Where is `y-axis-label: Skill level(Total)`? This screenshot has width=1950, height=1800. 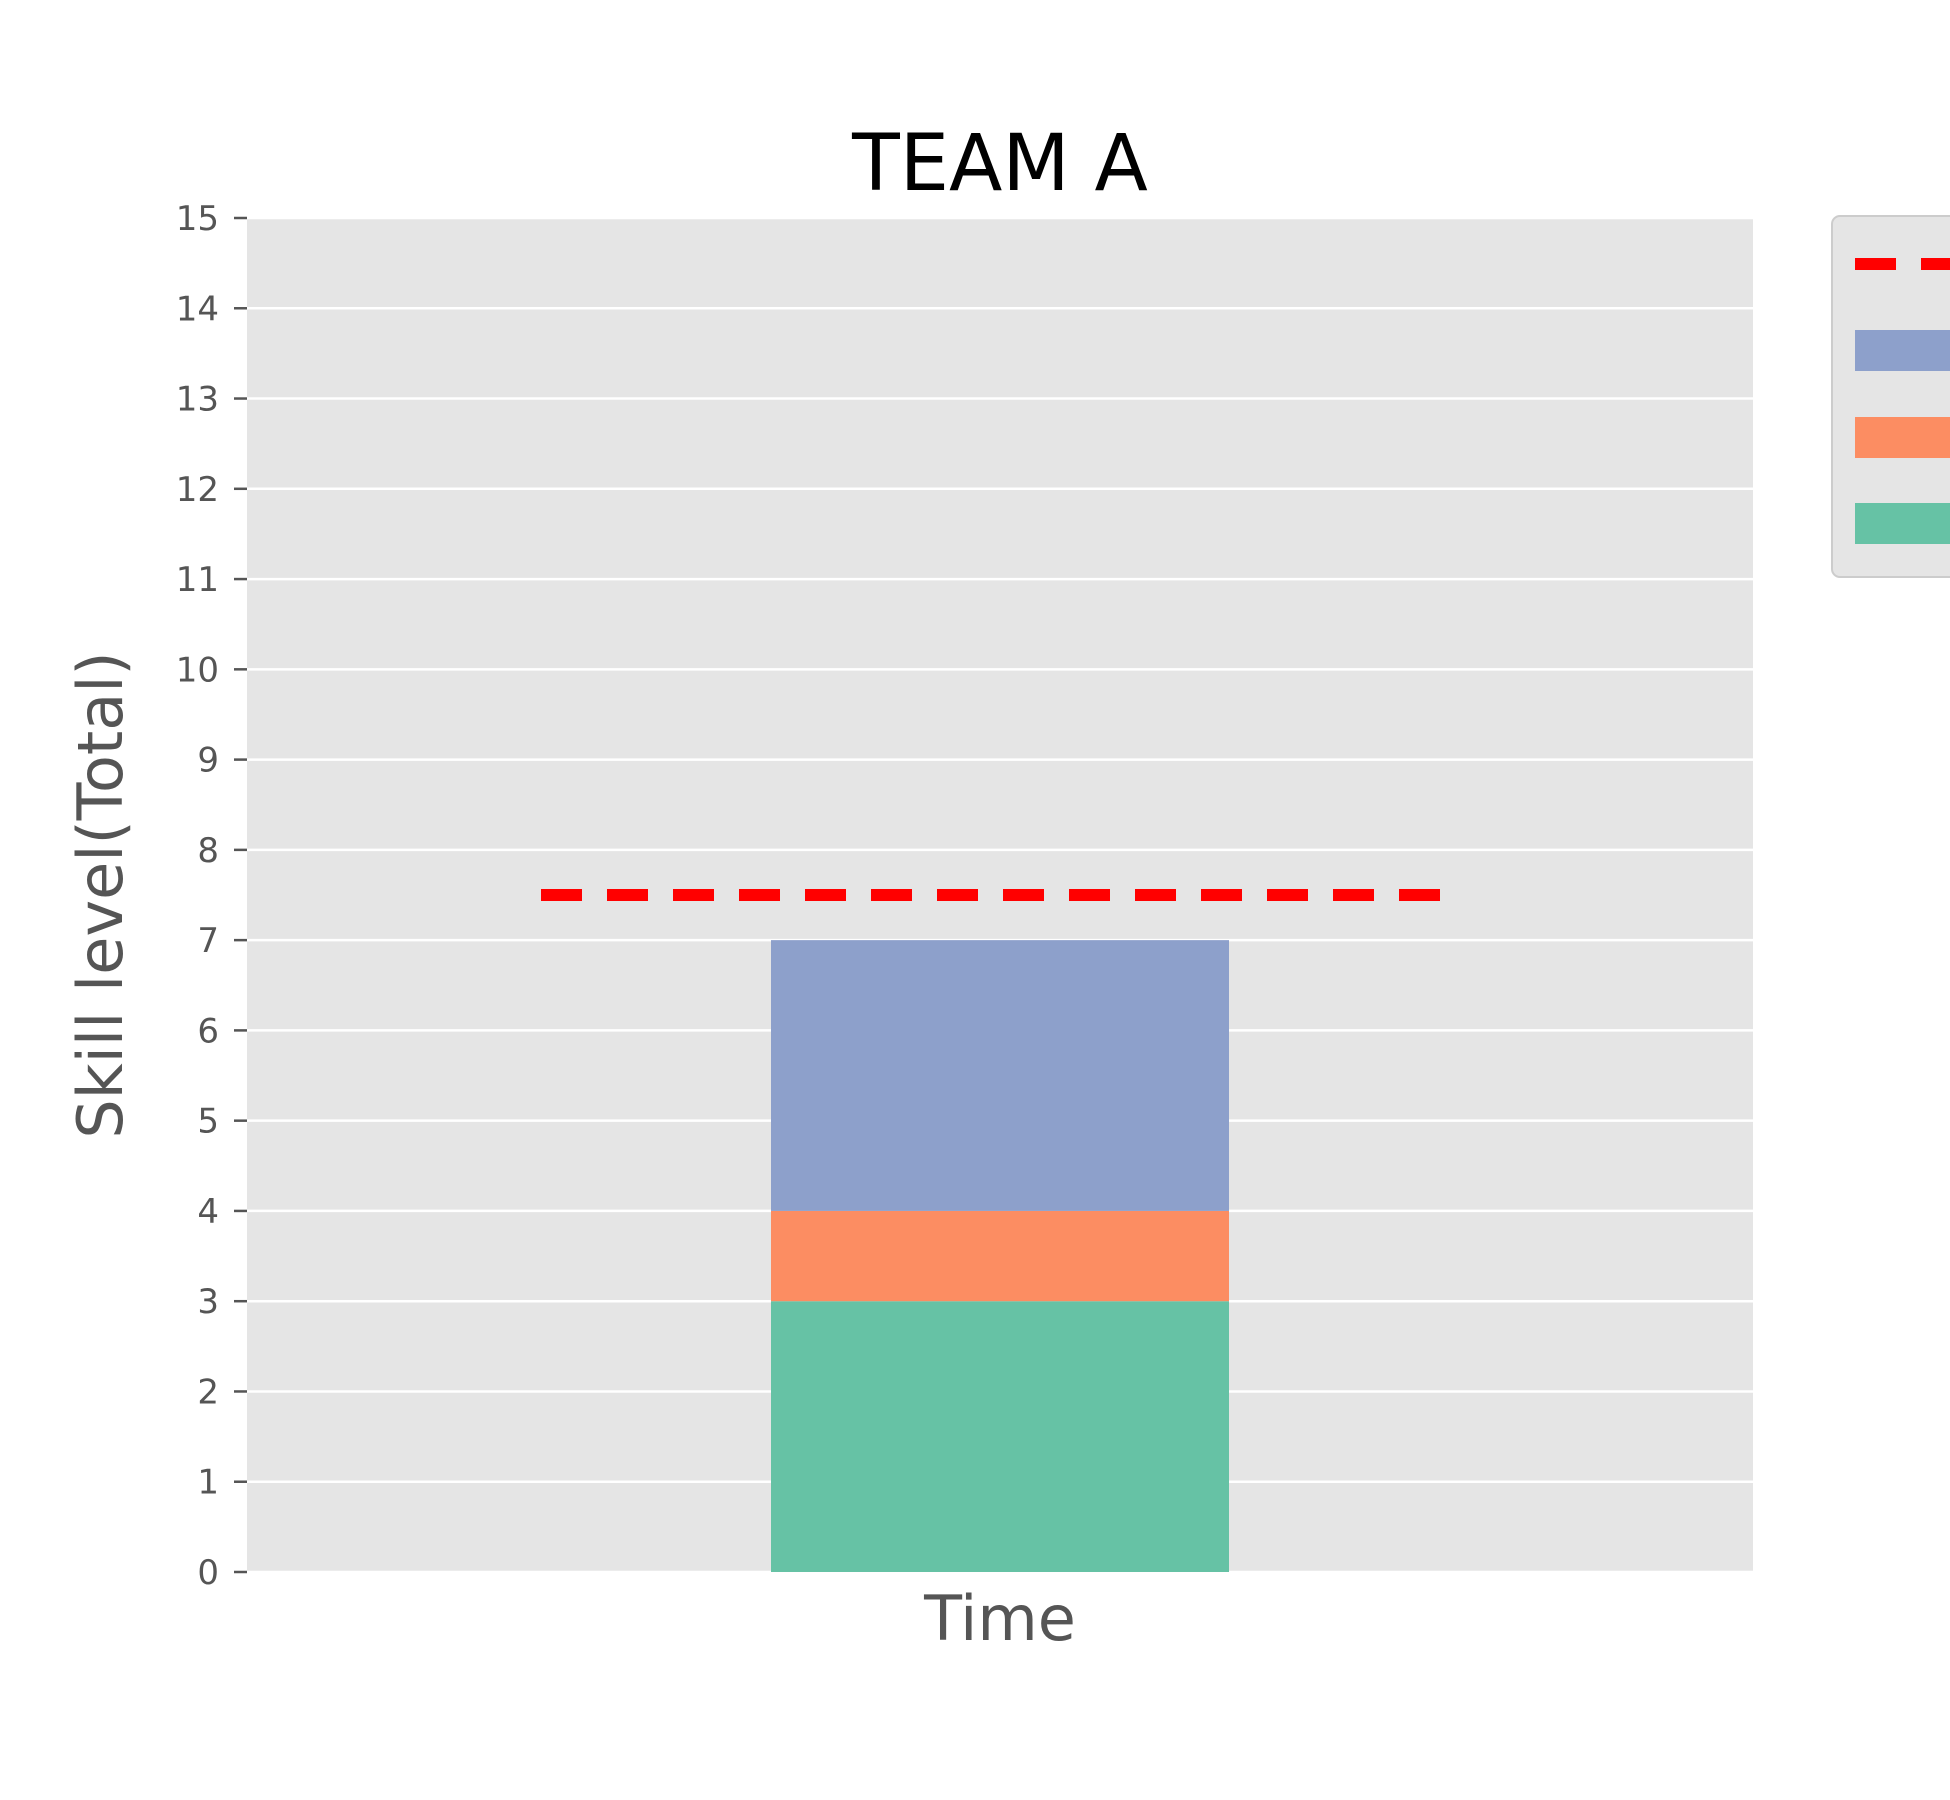 y-axis-label: Skill level(Total) is located at coordinates (100, 894).